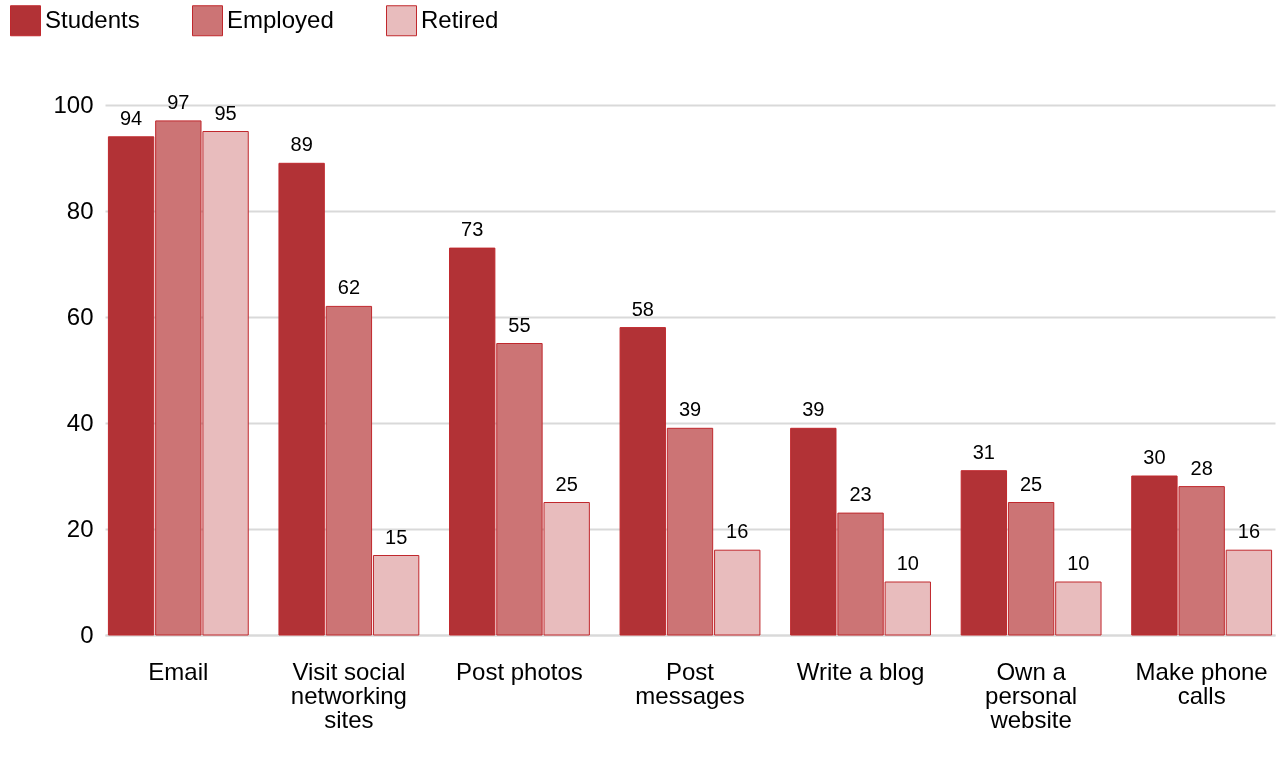  I want to click on data-label: 95, so click(225, 112).